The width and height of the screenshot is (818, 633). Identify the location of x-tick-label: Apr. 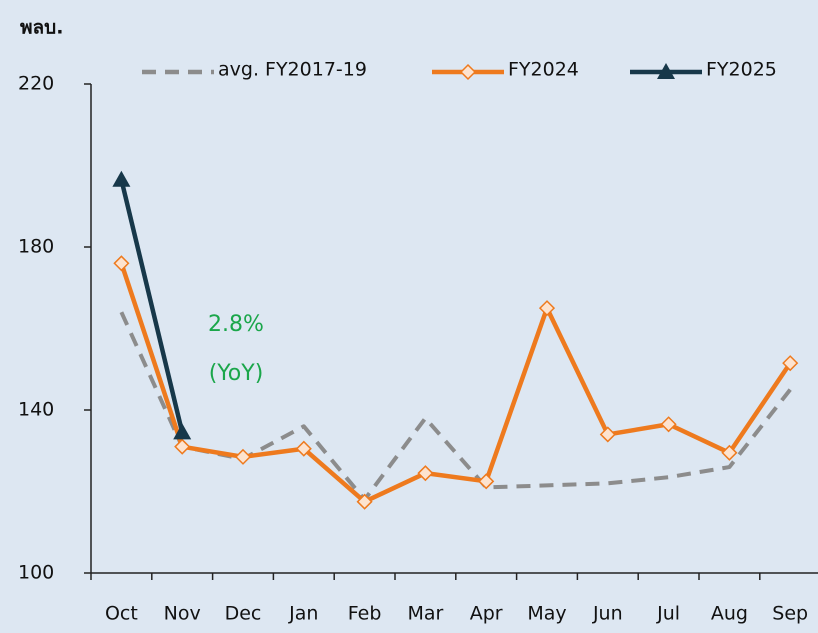
(486, 614).